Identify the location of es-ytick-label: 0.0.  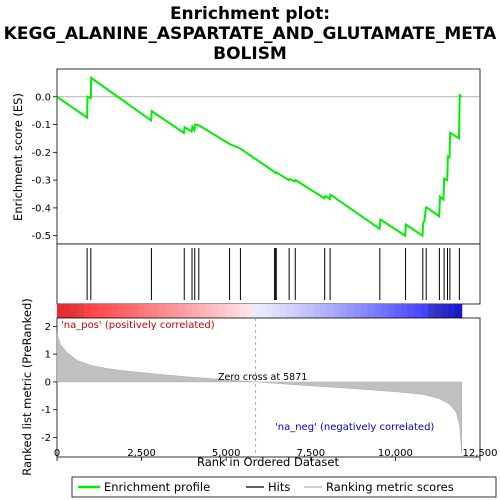
(43, 97).